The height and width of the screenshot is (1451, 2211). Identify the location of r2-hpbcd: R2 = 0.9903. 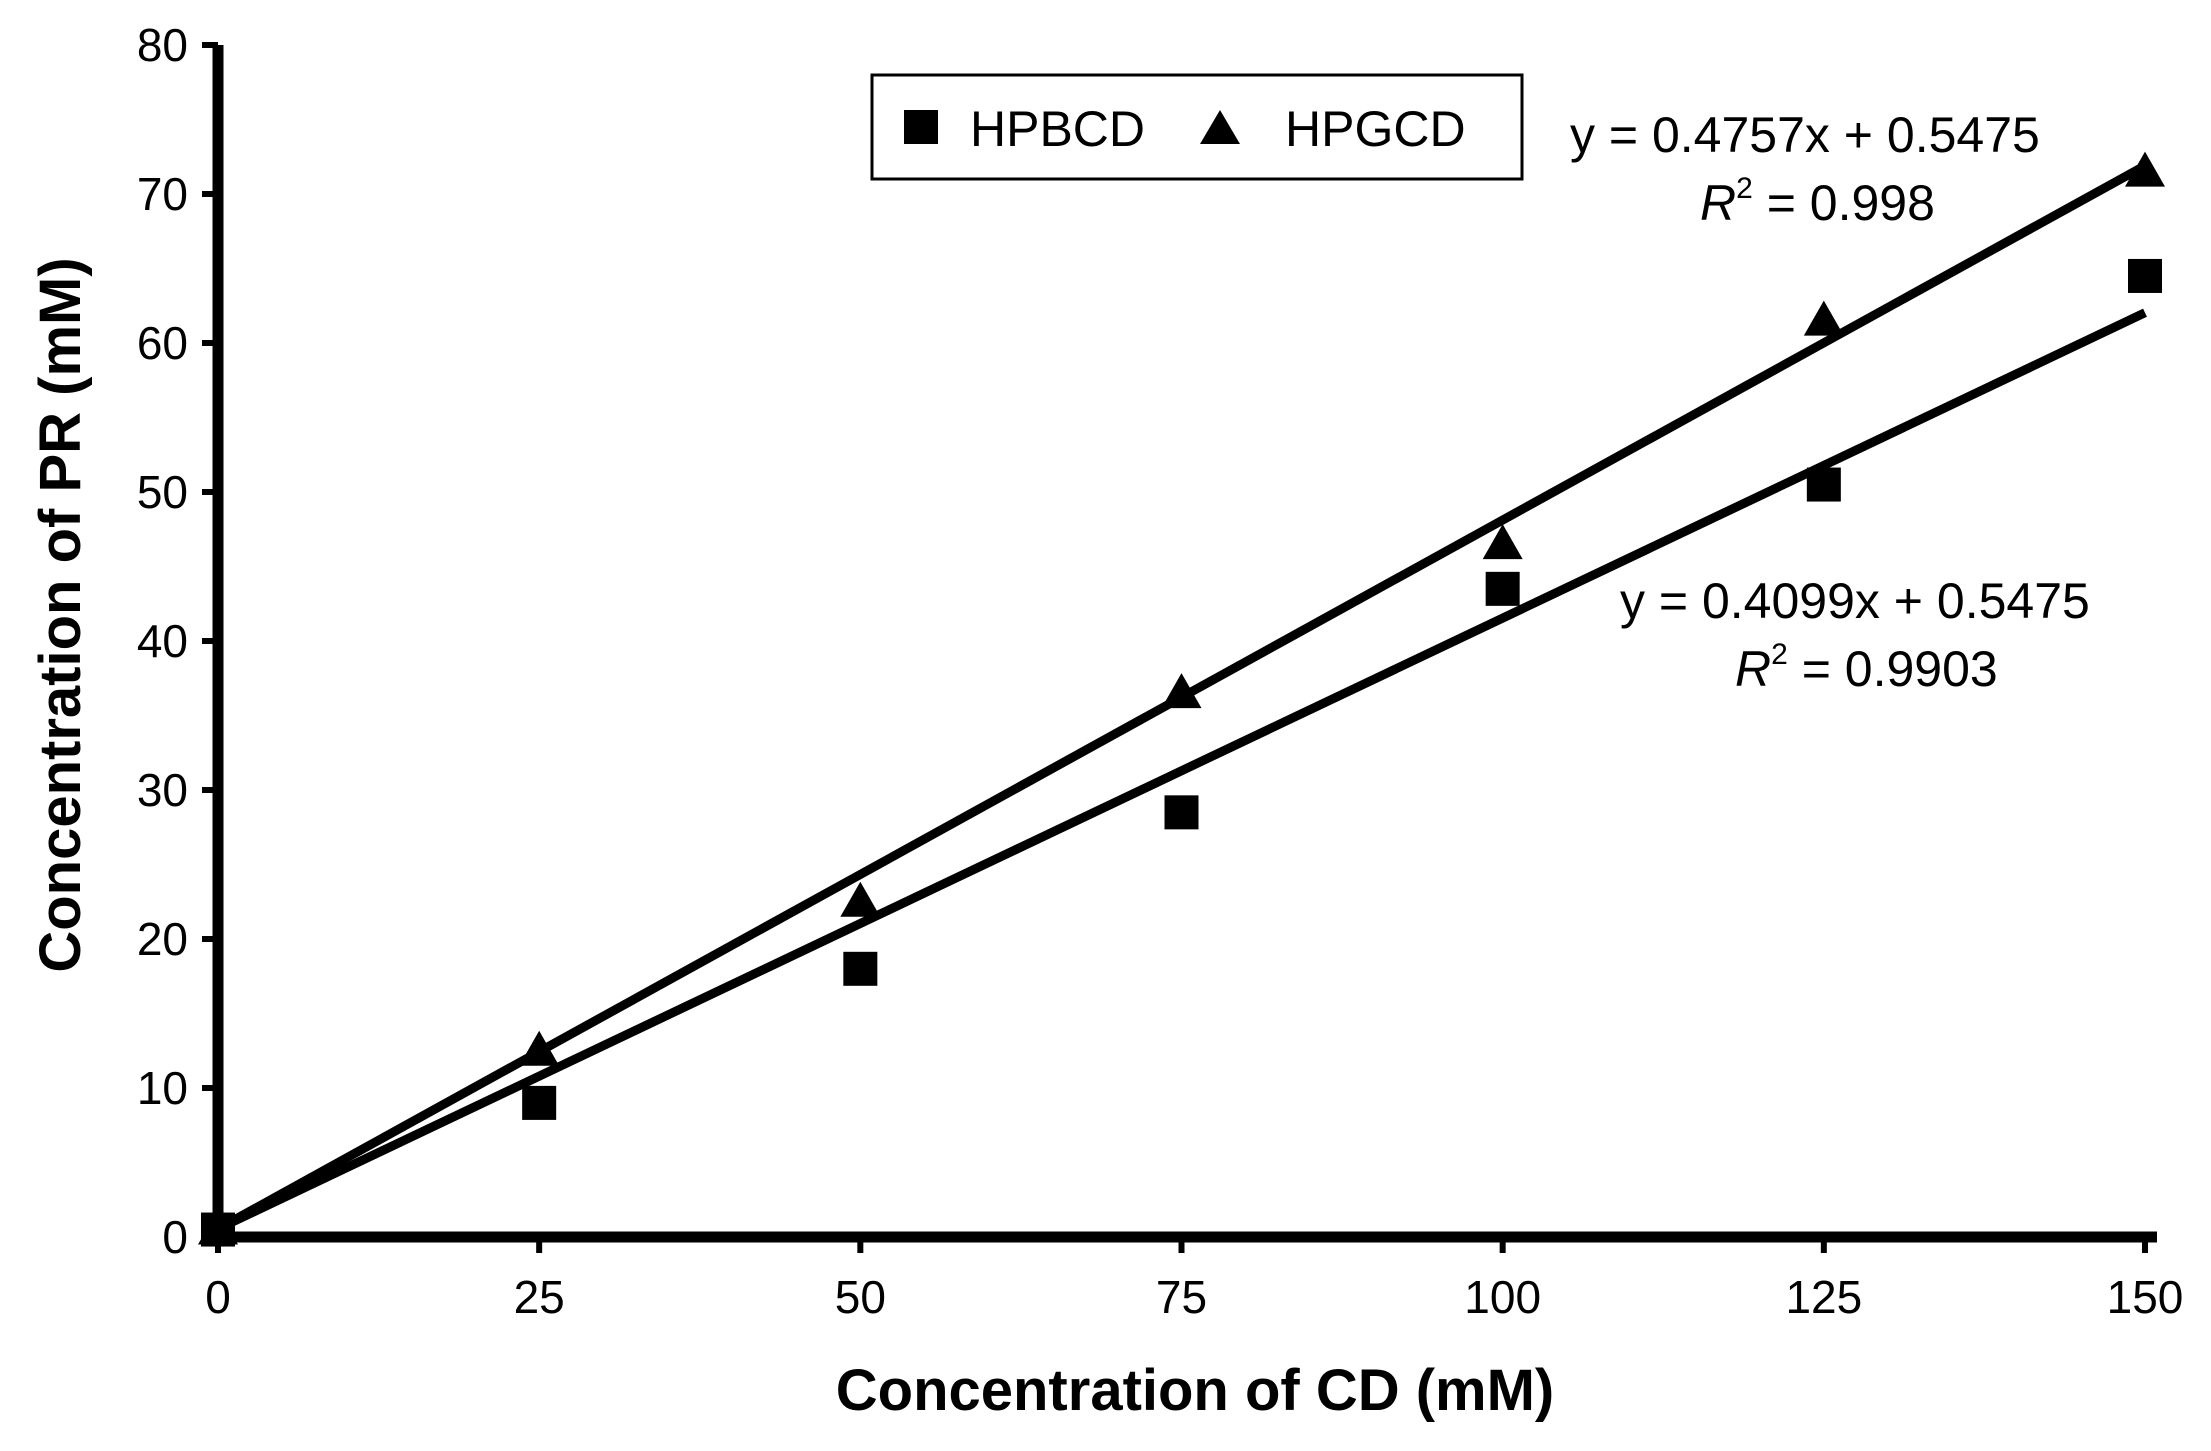
(1866, 667).